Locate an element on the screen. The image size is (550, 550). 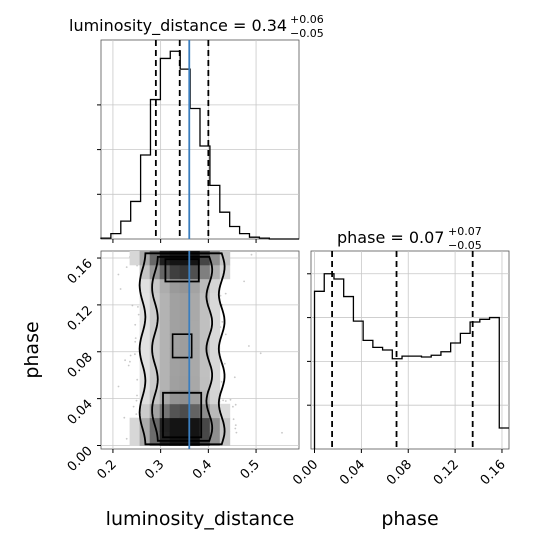
luminosity-distance-upper-error: +0.06 is located at coordinates (307, 19).